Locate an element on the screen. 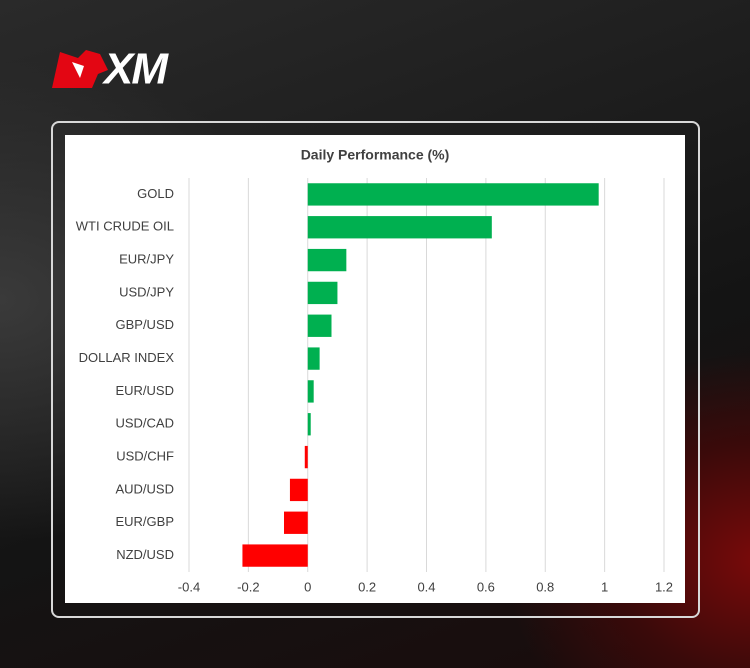 This screenshot has height=668, width=750. y-tick-label: GBP/USD is located at coordinates (144, 324).